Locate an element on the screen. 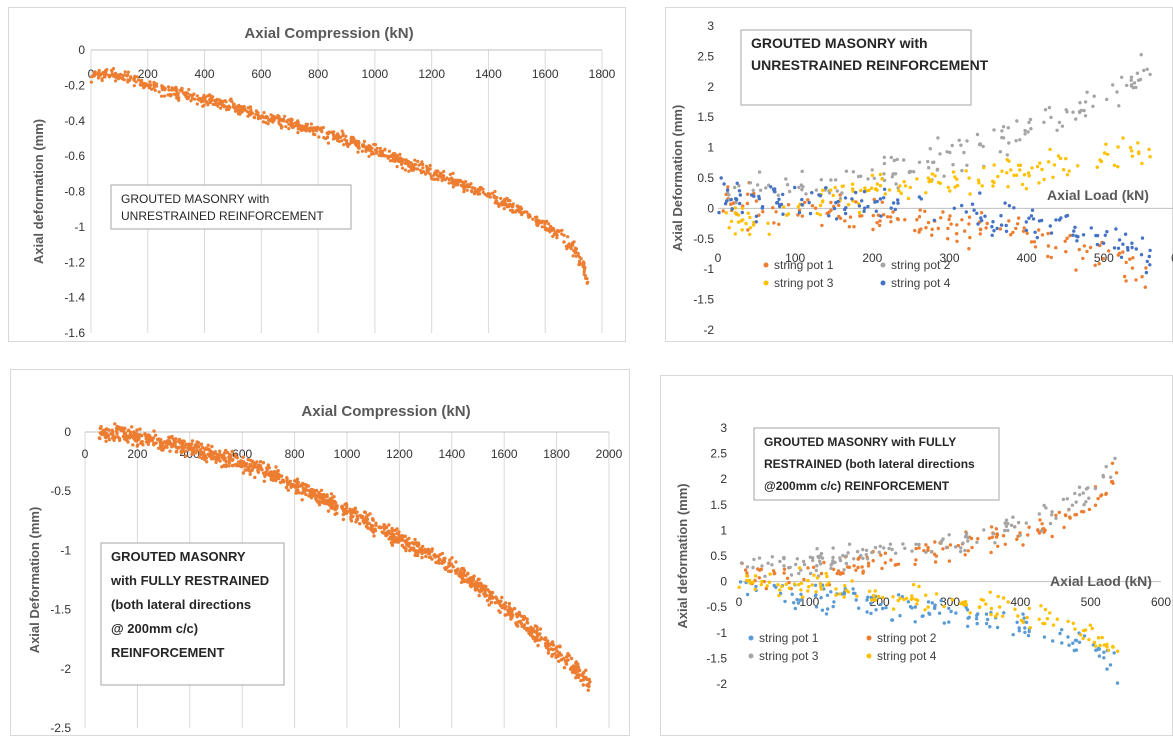 This screenshot has height=737, width=1173. legend-label: string pot 1 is located at coordinates (804, 265).